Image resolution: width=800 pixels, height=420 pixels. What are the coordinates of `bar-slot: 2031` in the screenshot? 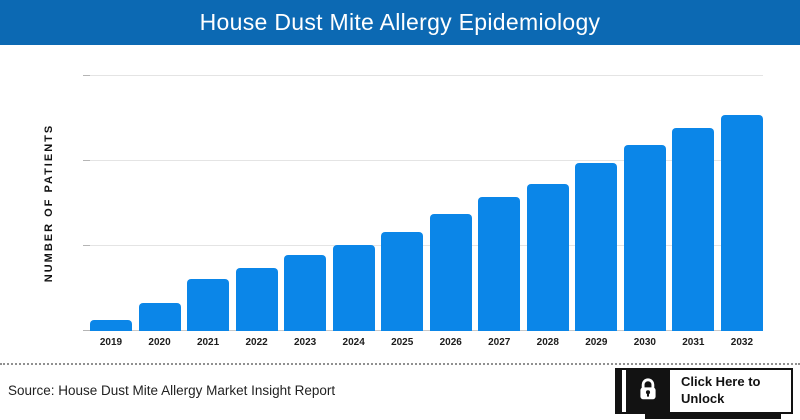 It's located at (693, 213).